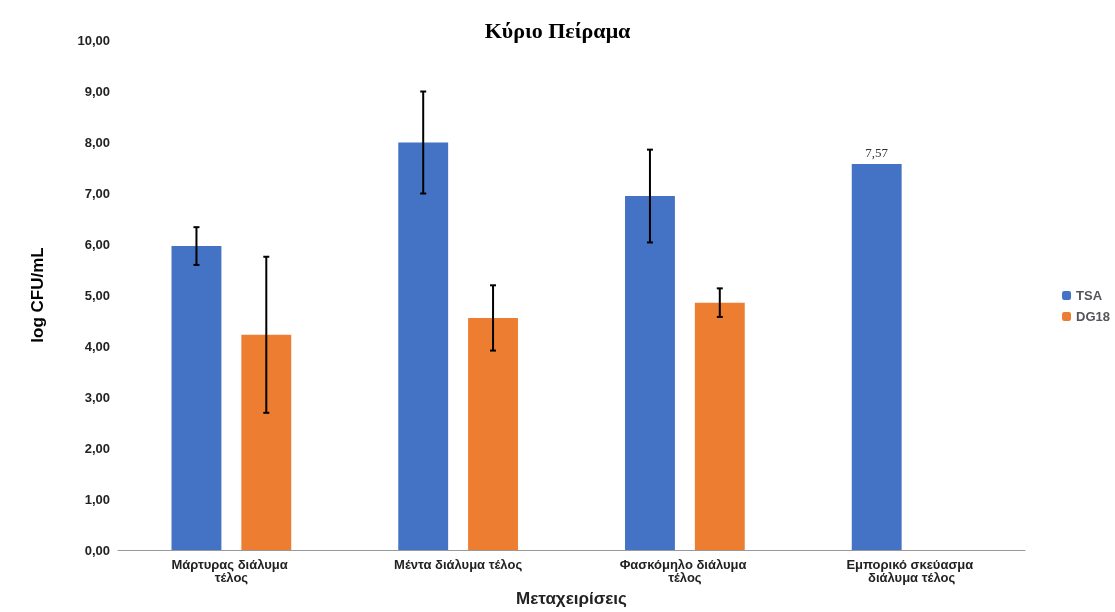  Describe the element at coordinates (231, 571) in the screenshot. I see `x-tick-label: Μάρτυρας διάλυμα τέλος` at that location.